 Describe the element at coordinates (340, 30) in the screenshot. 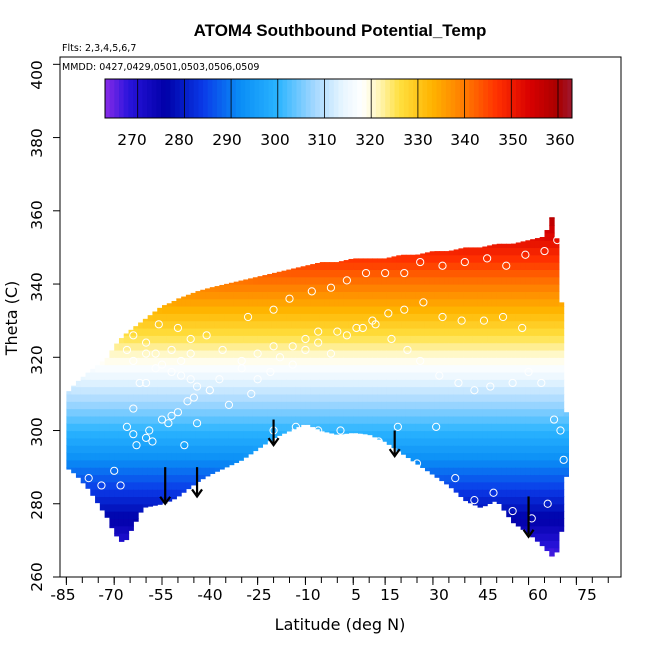

I see `chart-title: ATOM4 Southbound Potential_Temp` at that location.